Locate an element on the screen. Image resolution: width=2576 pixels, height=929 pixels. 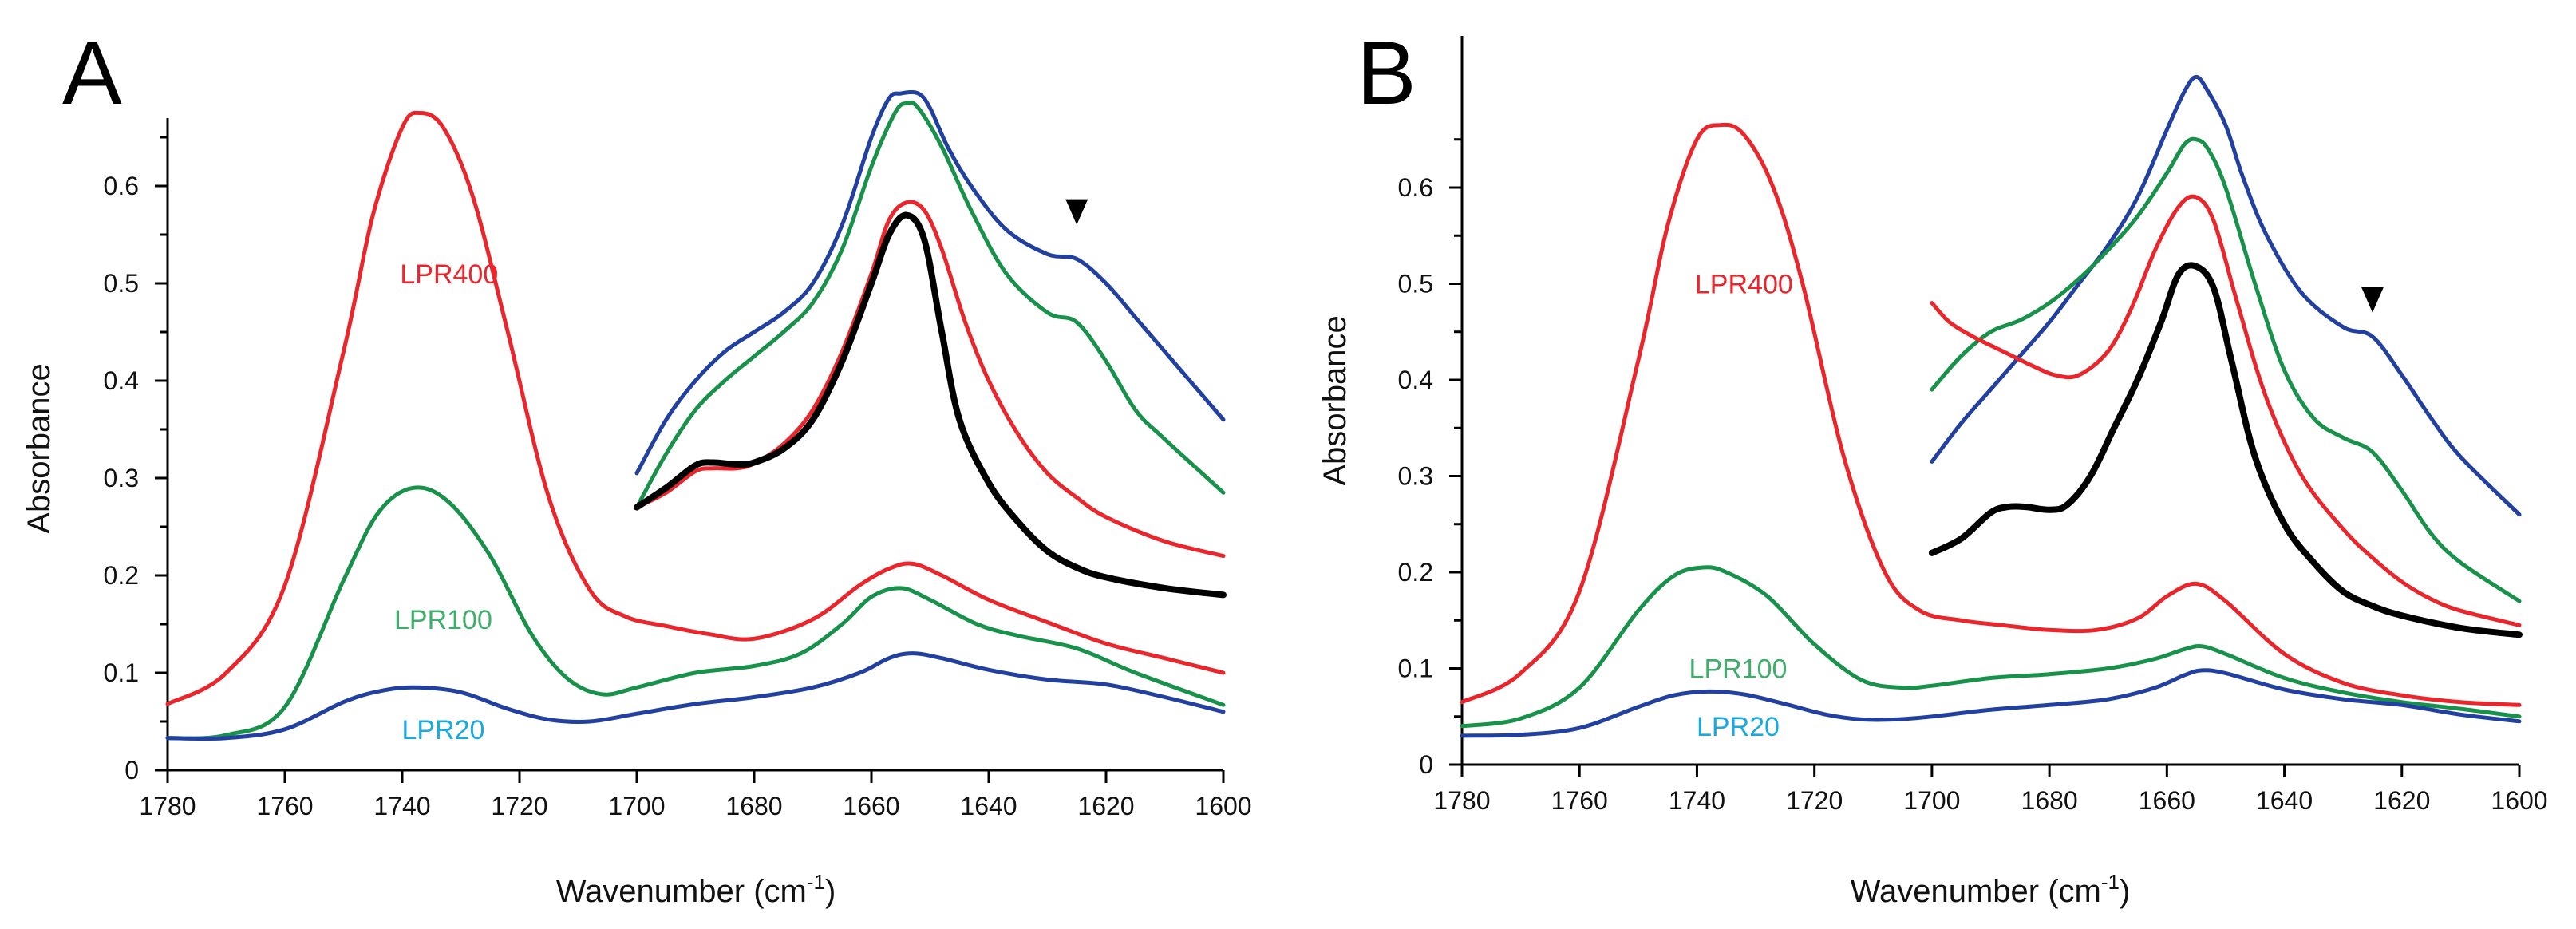
panel-b-x-tick-label: 1720 is located at coordinates (1814, 801).